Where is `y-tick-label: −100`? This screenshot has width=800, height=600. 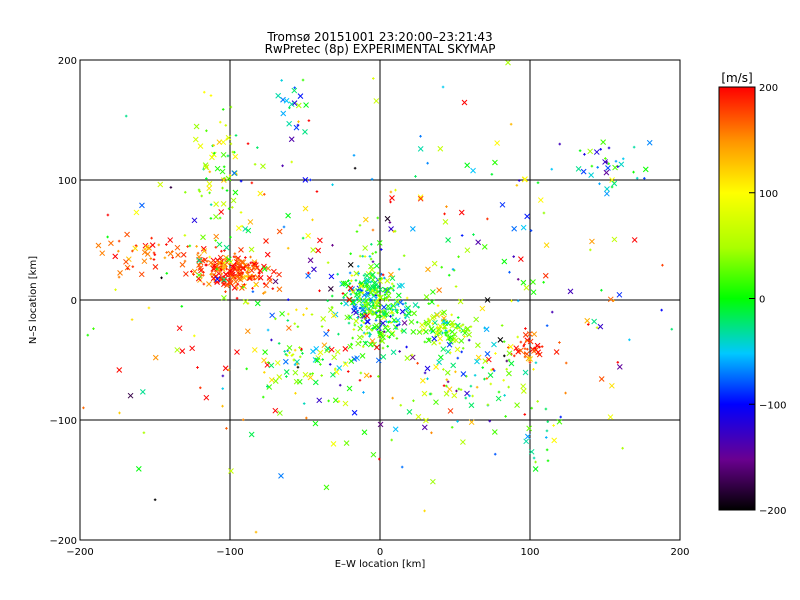 y-tick-label: −100 is located at coordinates (63, 421).